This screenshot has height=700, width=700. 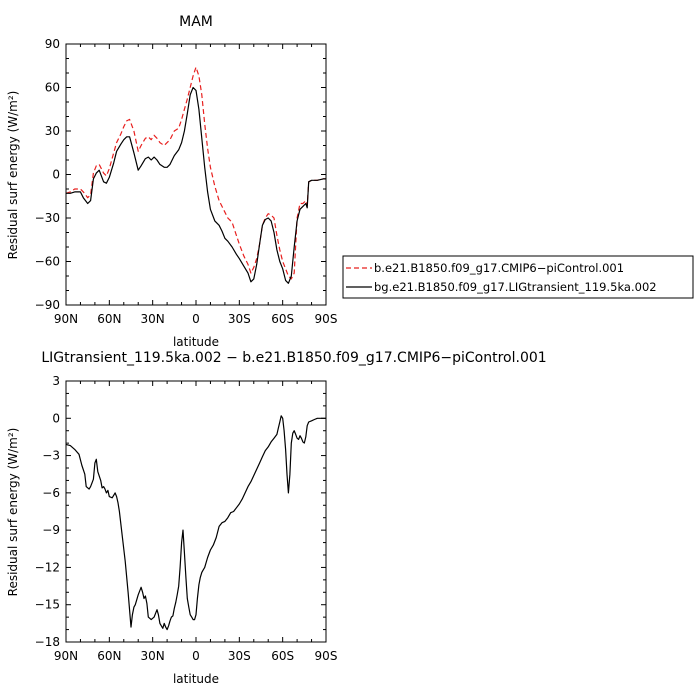 What do you see at coordinates (52, 88) in the screenshot?
I see `top-chart-y-tick-label: 60` at bounding box center [52, 88].